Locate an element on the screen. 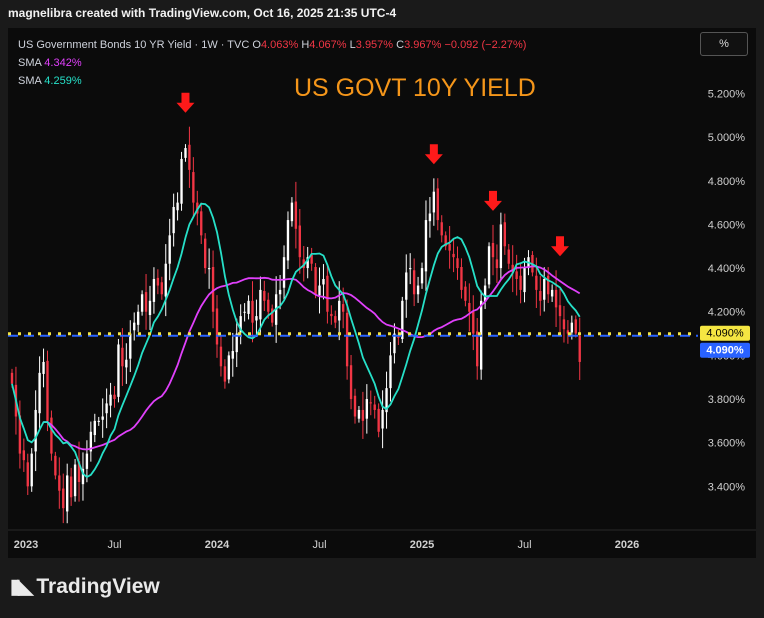  y-tick-label: 4.400% is located at coordinates (727, 269).